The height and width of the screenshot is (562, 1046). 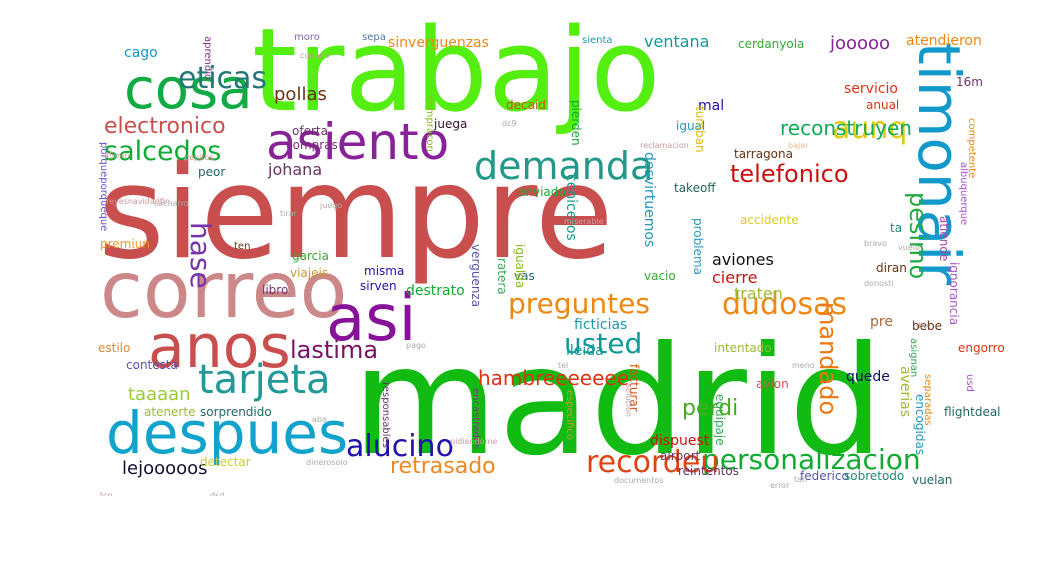 What do you see at coordinates (905, 391) in the screenshot?
I see `cloud-word: averias` at bounding box center [905, 391].